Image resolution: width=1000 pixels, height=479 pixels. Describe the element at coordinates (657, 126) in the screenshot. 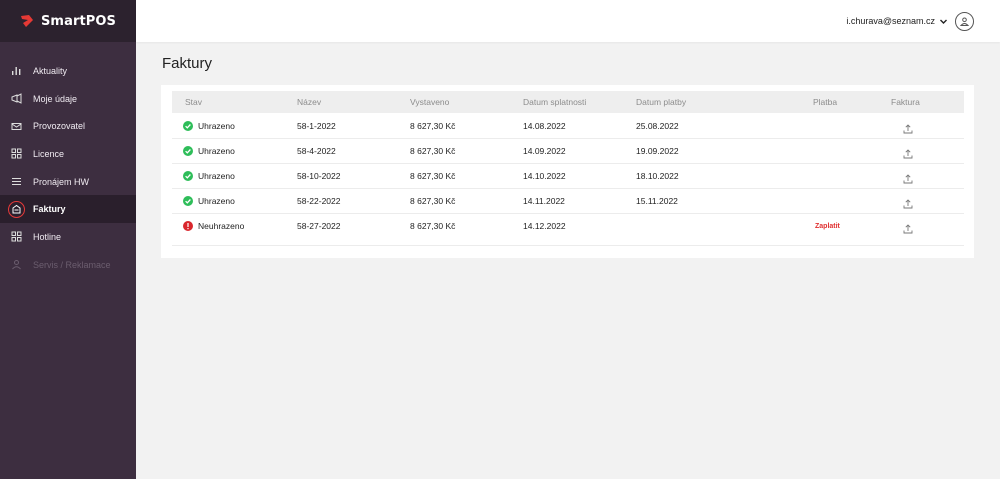

I see `paid-date-cell: 25.08.2022` at that location.